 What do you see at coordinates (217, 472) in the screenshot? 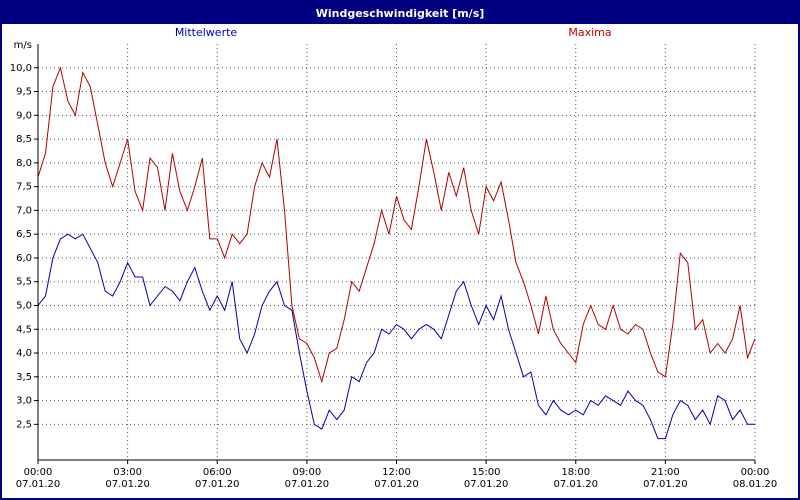
I see `x-tick-time-label: 06:00` at bounding box center [217, 472].